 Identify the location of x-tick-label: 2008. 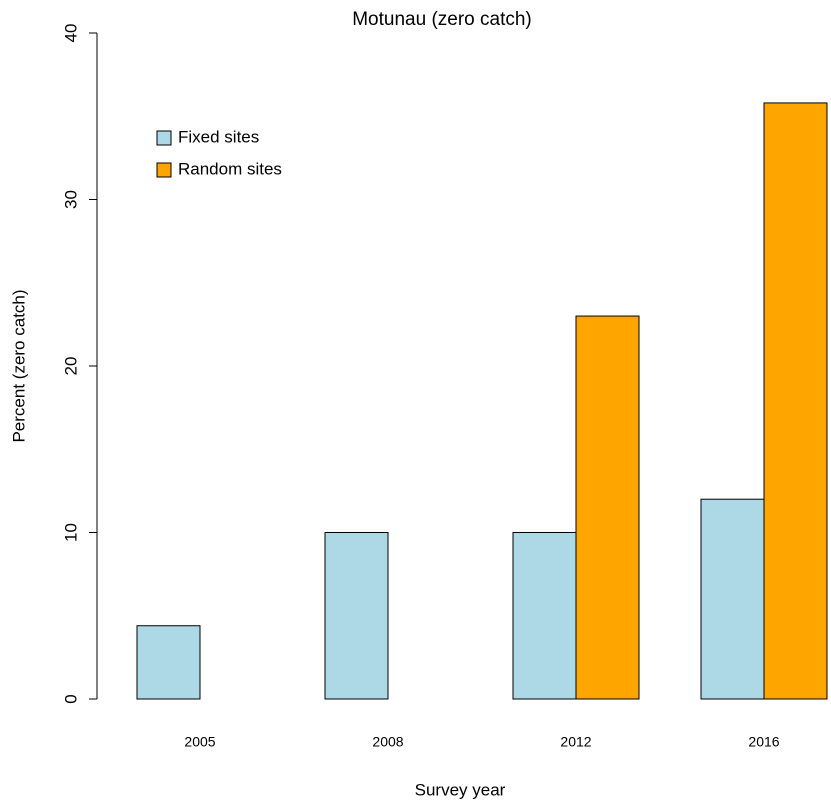
(387, 742).